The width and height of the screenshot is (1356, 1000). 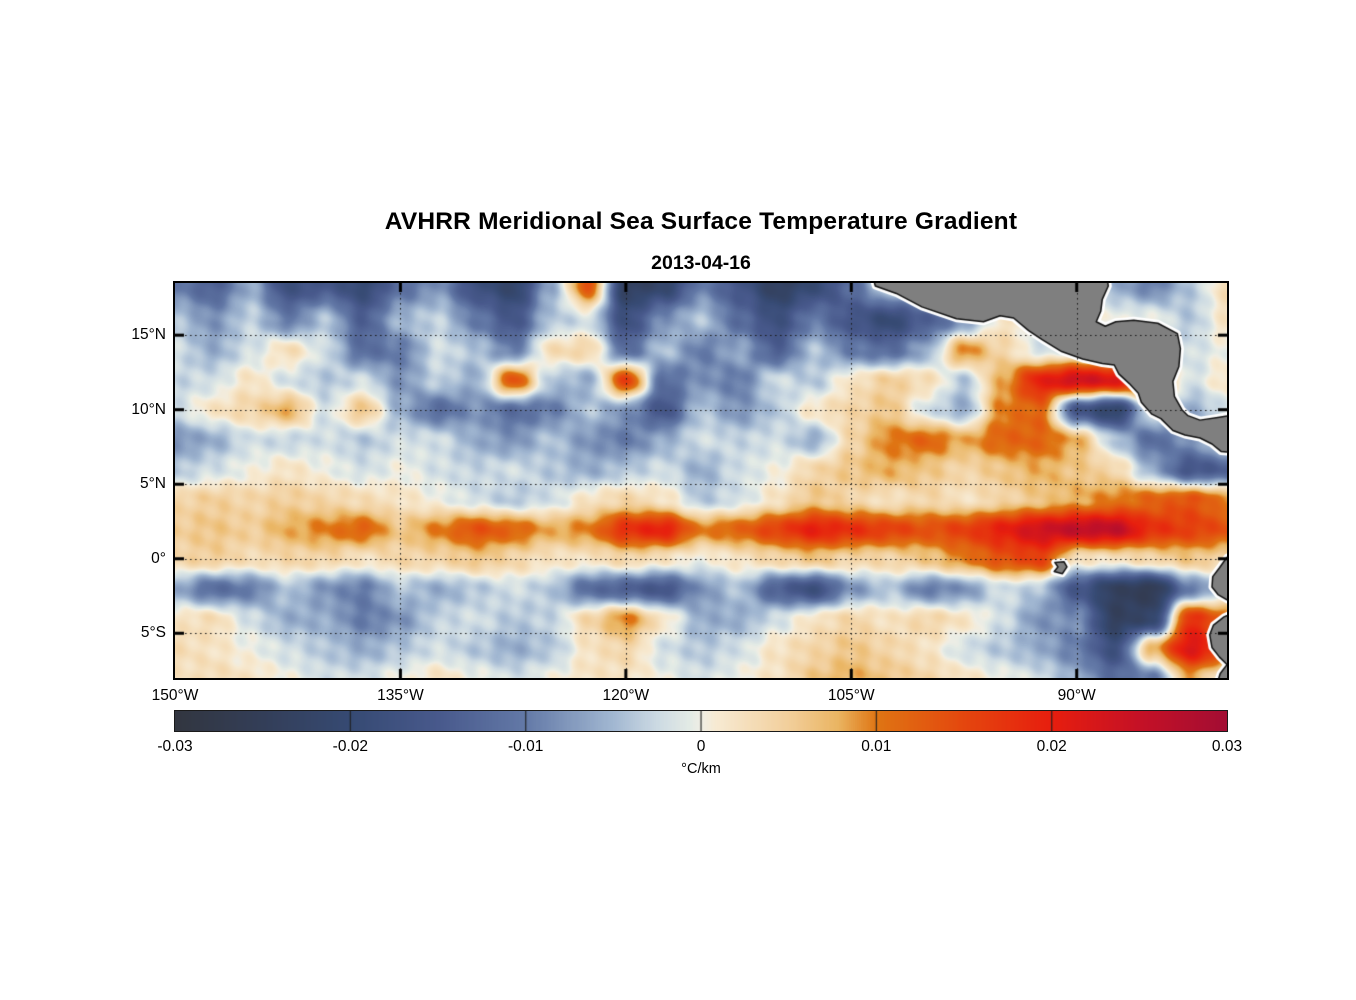 What do you see at coordinates (1227, 746) in the screenshot?
I see `colorbar-tick-label: 0.03` at bounding box center [1227, 746].